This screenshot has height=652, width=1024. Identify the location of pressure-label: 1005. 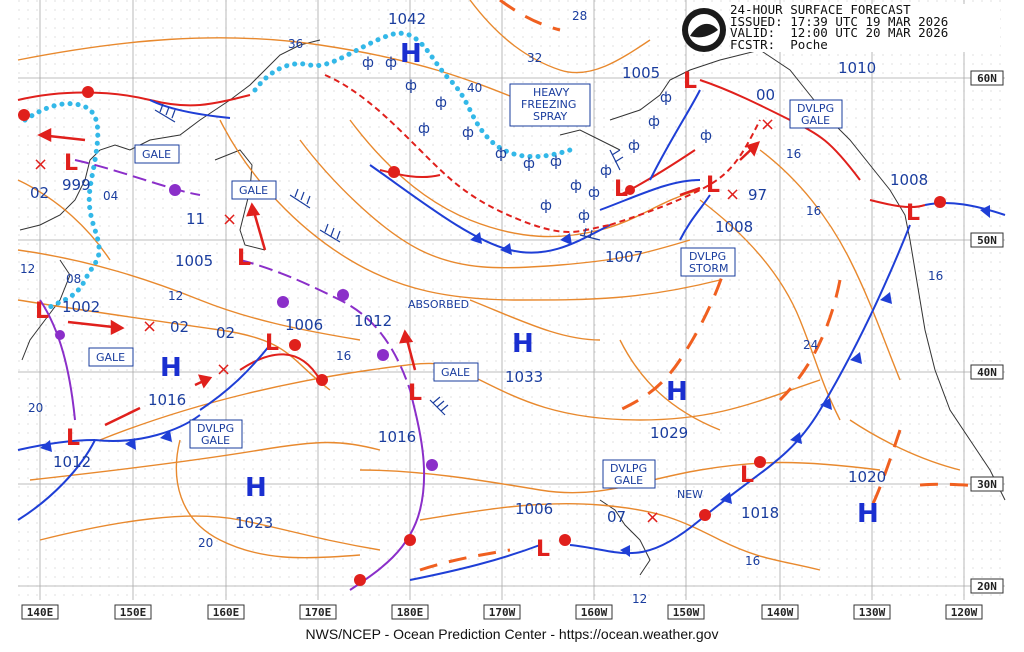
(641, 73).